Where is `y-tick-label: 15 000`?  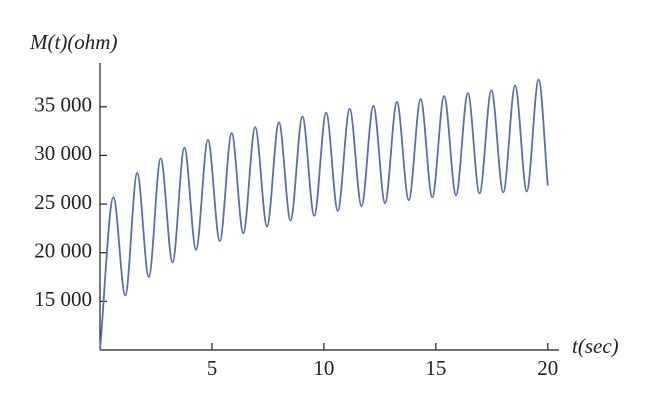
y-tick-label: 15 000 is located at coordinates (63, 299).